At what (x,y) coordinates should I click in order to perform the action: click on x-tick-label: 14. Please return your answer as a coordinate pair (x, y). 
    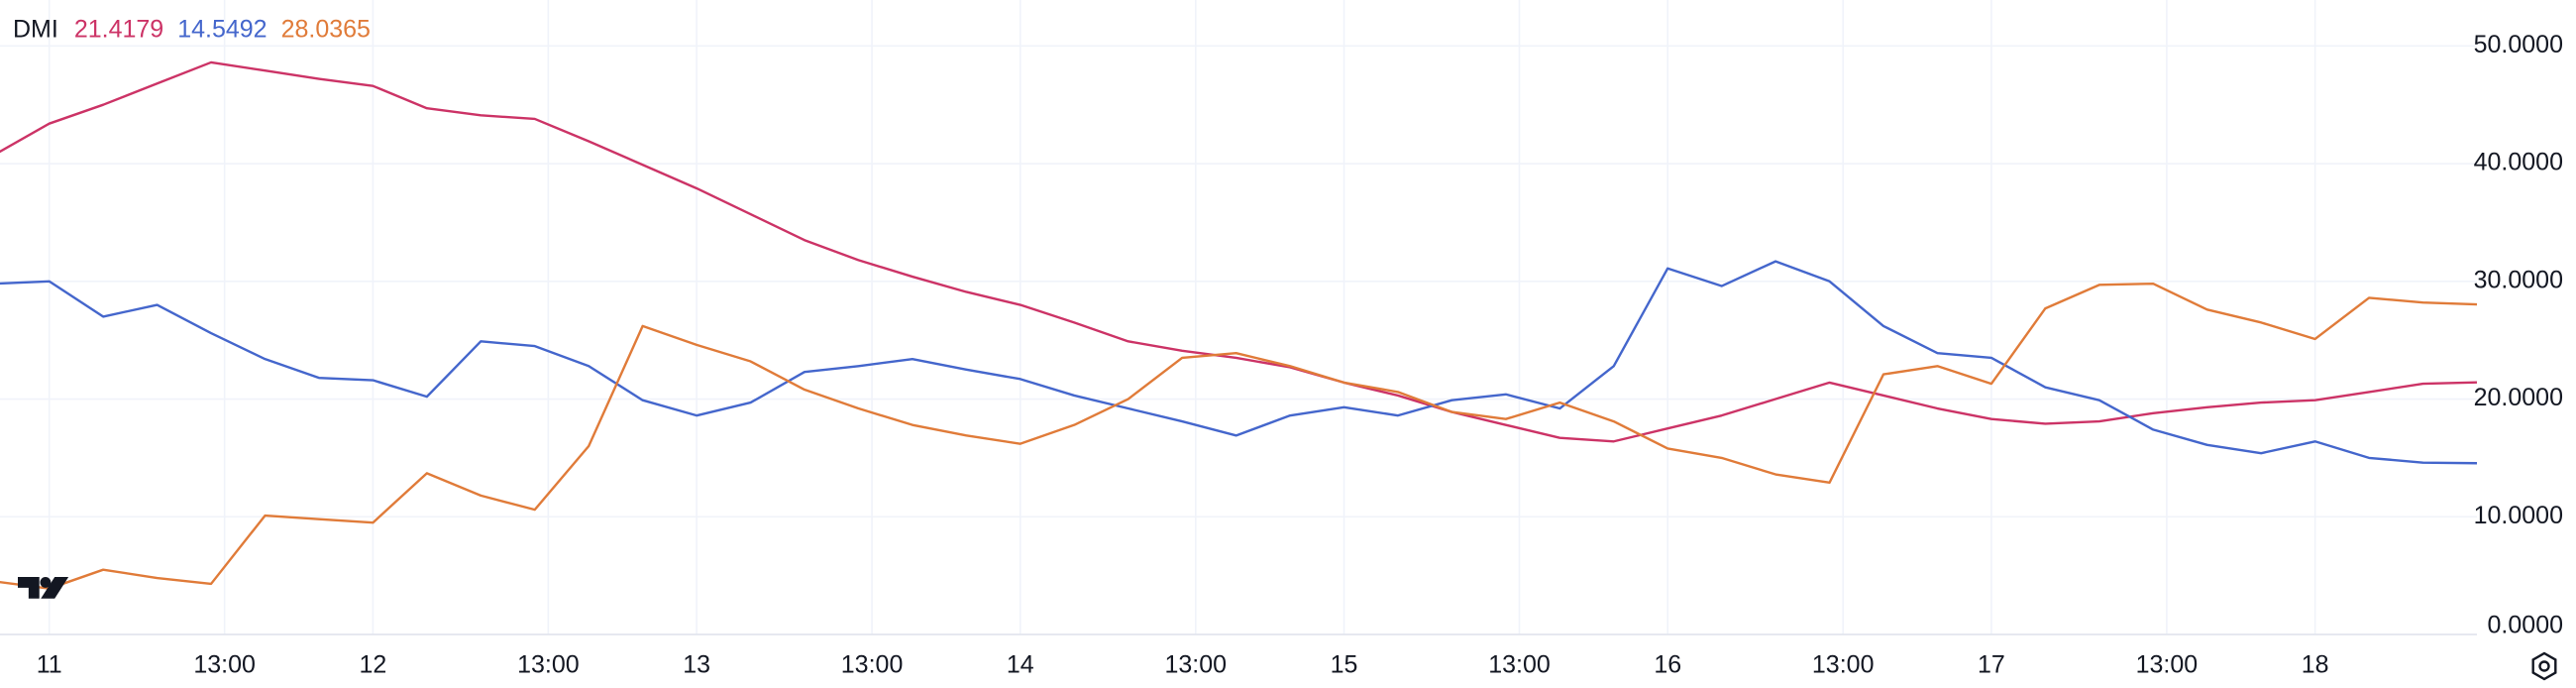
    Looking at the image, I should click on (1020, 665).